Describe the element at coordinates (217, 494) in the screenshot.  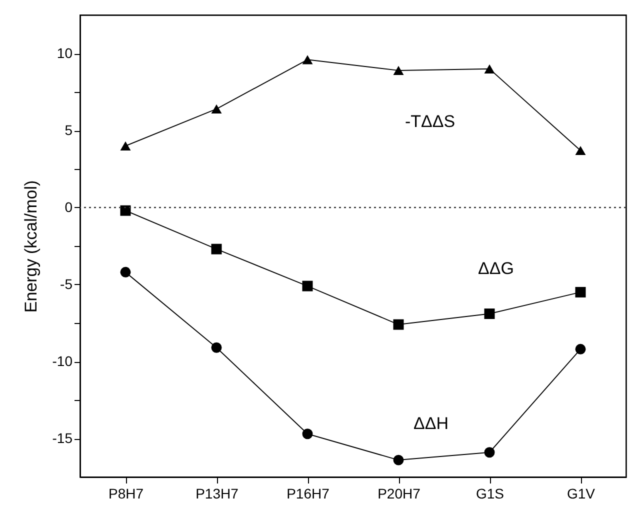
I see `x-tick-label: P13H7` at that location.